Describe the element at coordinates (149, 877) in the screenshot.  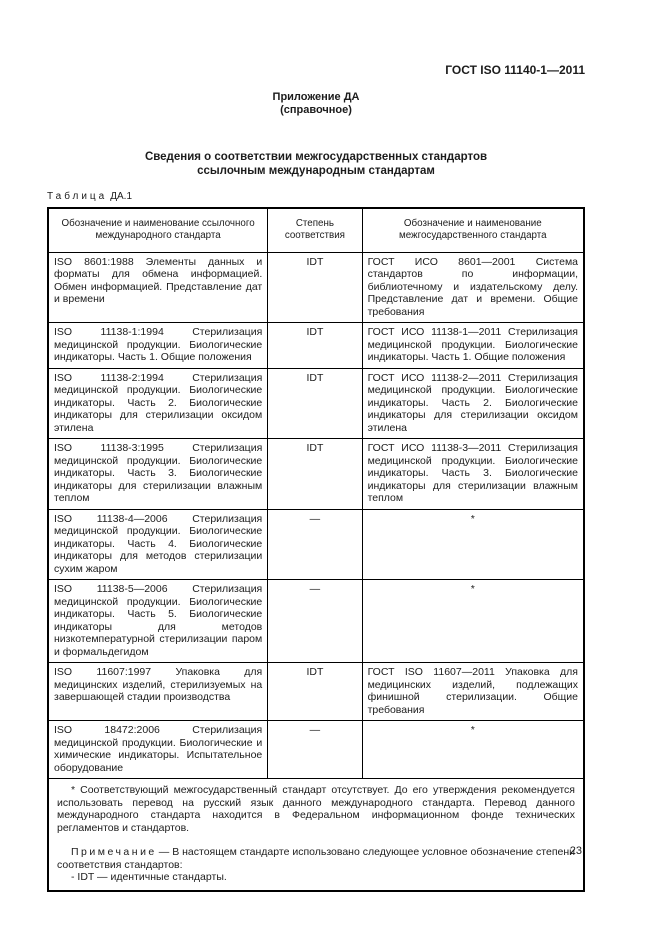
I see `note-item-idt: - IDT — идентичные стандарты.` at that location.